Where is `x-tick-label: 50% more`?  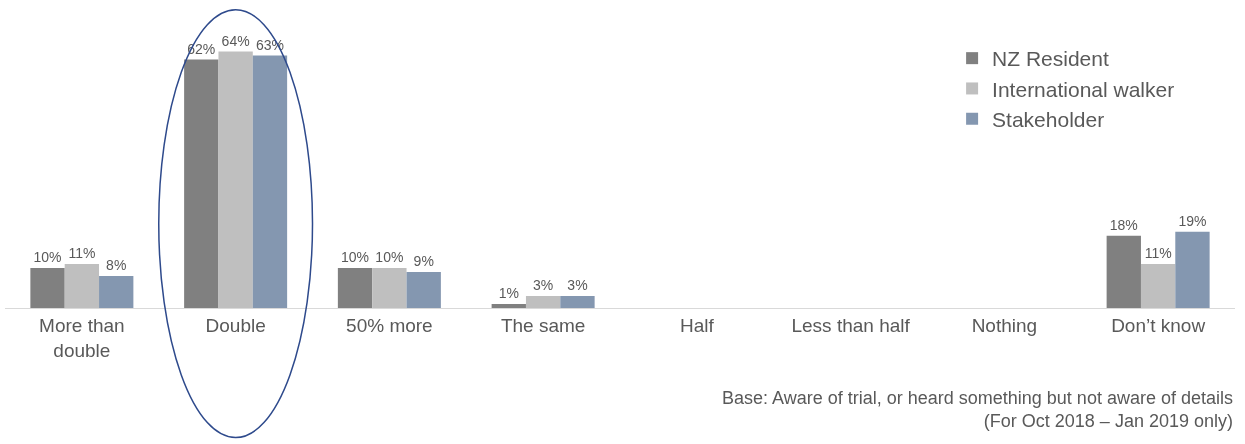
x-tick-label: 50% more is located at coordinates (389, 325).